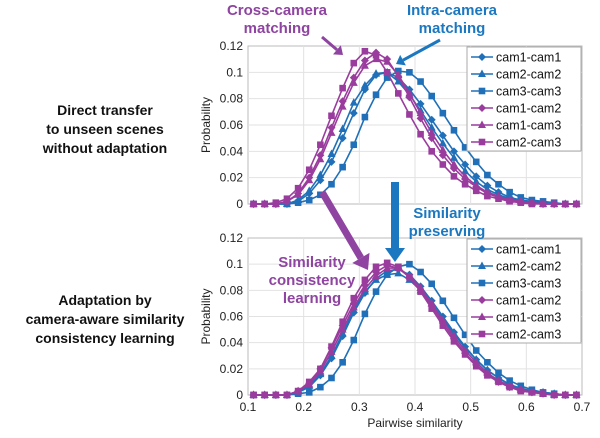  What do you see at coordinates (418, 52) in the screenshot?
I see `arrow-intra-camera` at bounding box center [418, 52].